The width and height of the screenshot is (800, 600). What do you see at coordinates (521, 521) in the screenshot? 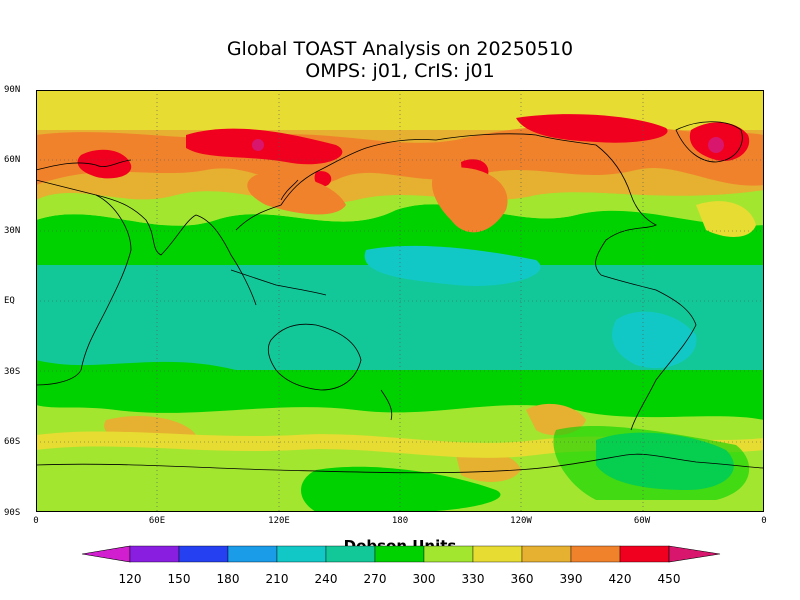
I see `lon-label-120w: 120W` at bounding box center [521, 521].